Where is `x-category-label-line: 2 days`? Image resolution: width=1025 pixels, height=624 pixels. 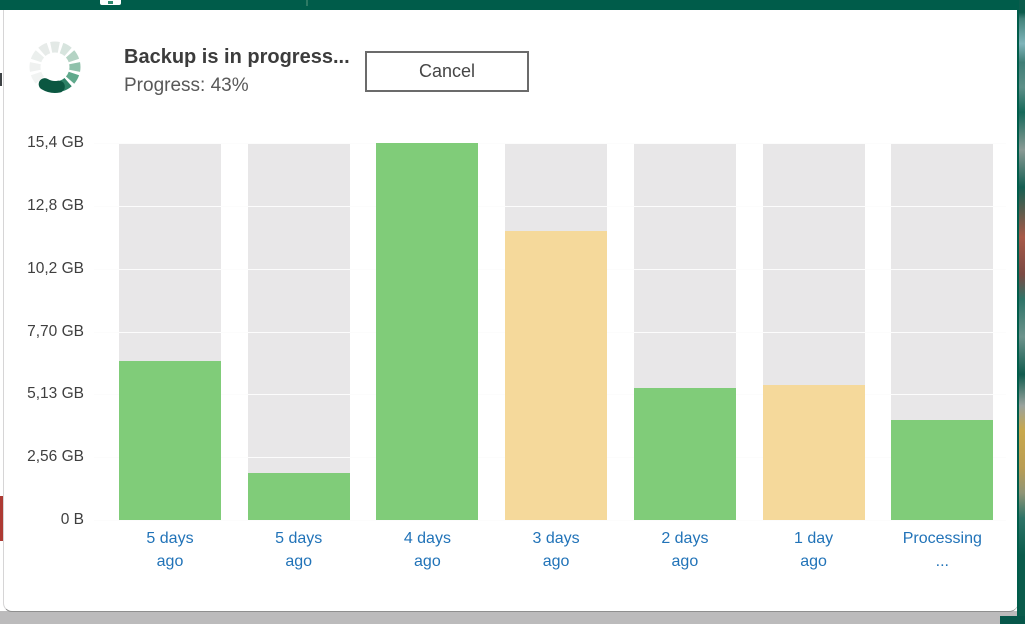 x-category-label-line: 2 days is located at coordinates (685, 538).